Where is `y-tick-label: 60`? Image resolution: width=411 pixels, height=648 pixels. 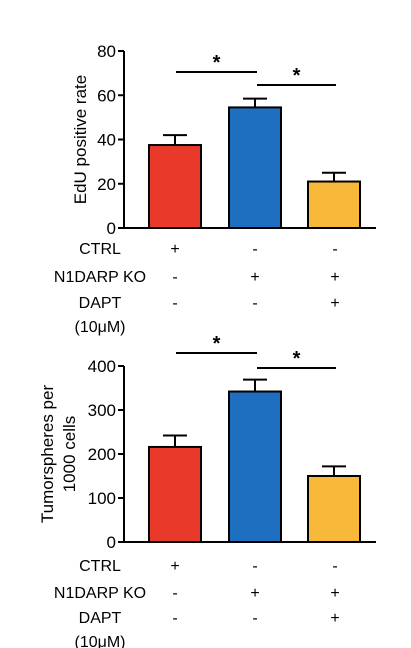 y-tick-label: 60 is located at coordinates (106, 95).